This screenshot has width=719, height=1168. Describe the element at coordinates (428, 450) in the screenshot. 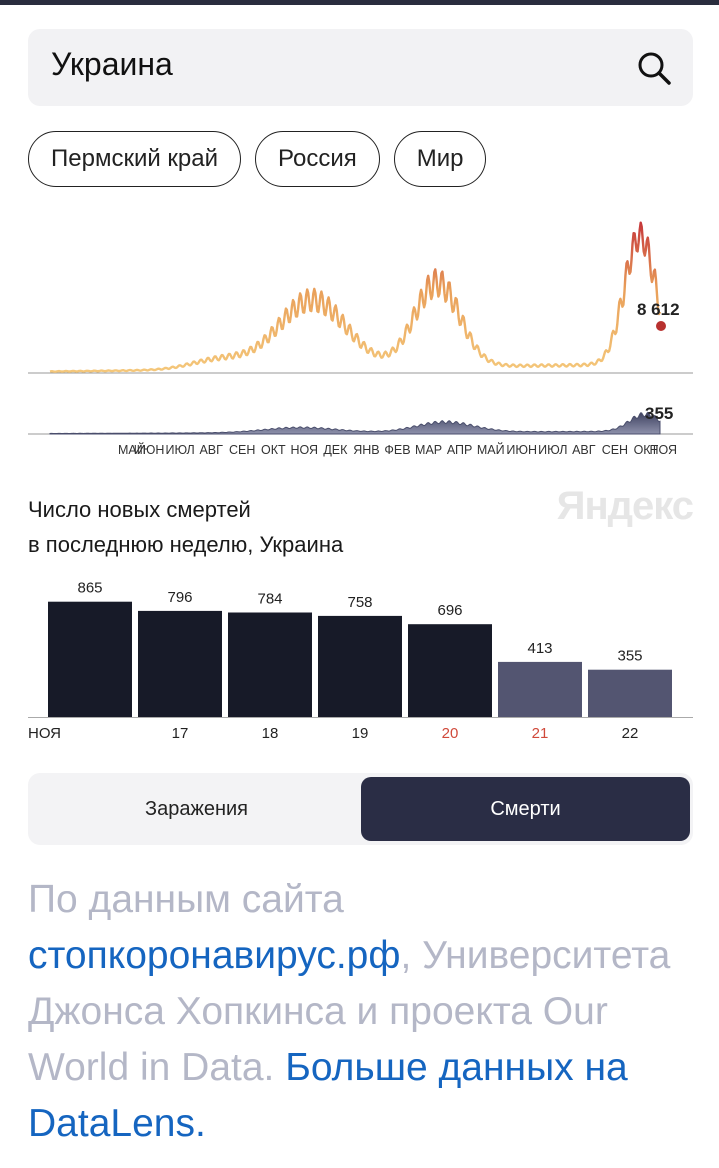

I see `month-label: МАР` at that location.